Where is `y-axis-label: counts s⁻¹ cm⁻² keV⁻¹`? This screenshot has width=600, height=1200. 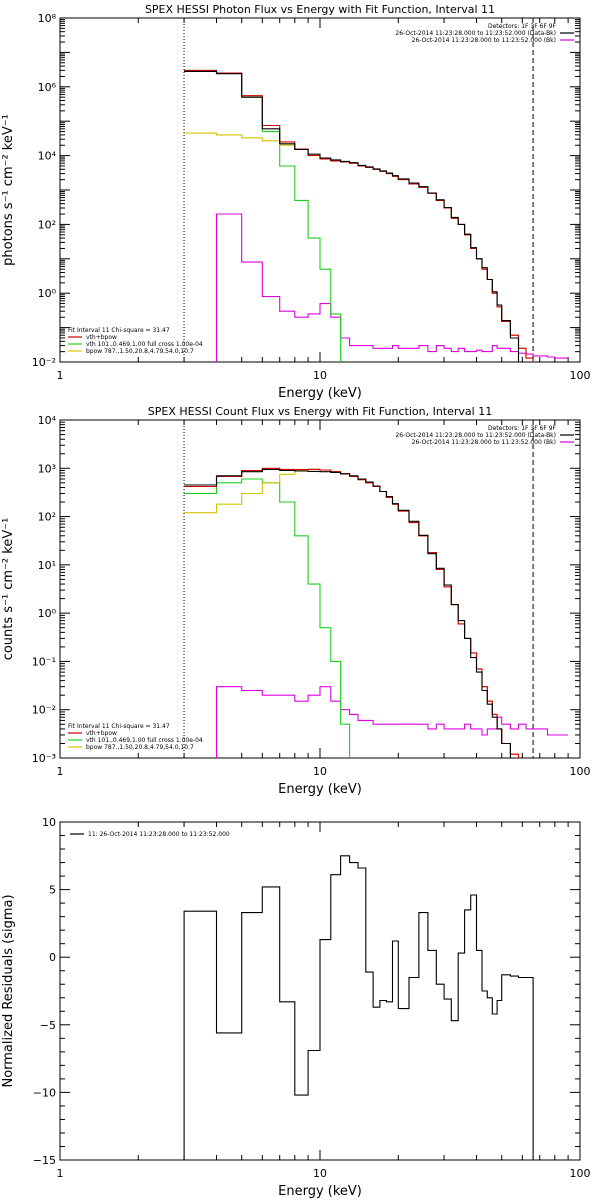
y-axis-label: counts s⁻¹ cm⁻² keV⁻¹ is located at coordinates (8, 589).